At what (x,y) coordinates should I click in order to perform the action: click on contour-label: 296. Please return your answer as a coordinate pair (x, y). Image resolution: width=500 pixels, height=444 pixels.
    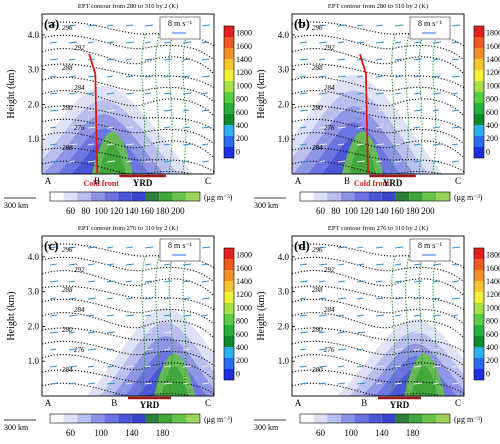
    Looking at the image, I should click on (317, 250).